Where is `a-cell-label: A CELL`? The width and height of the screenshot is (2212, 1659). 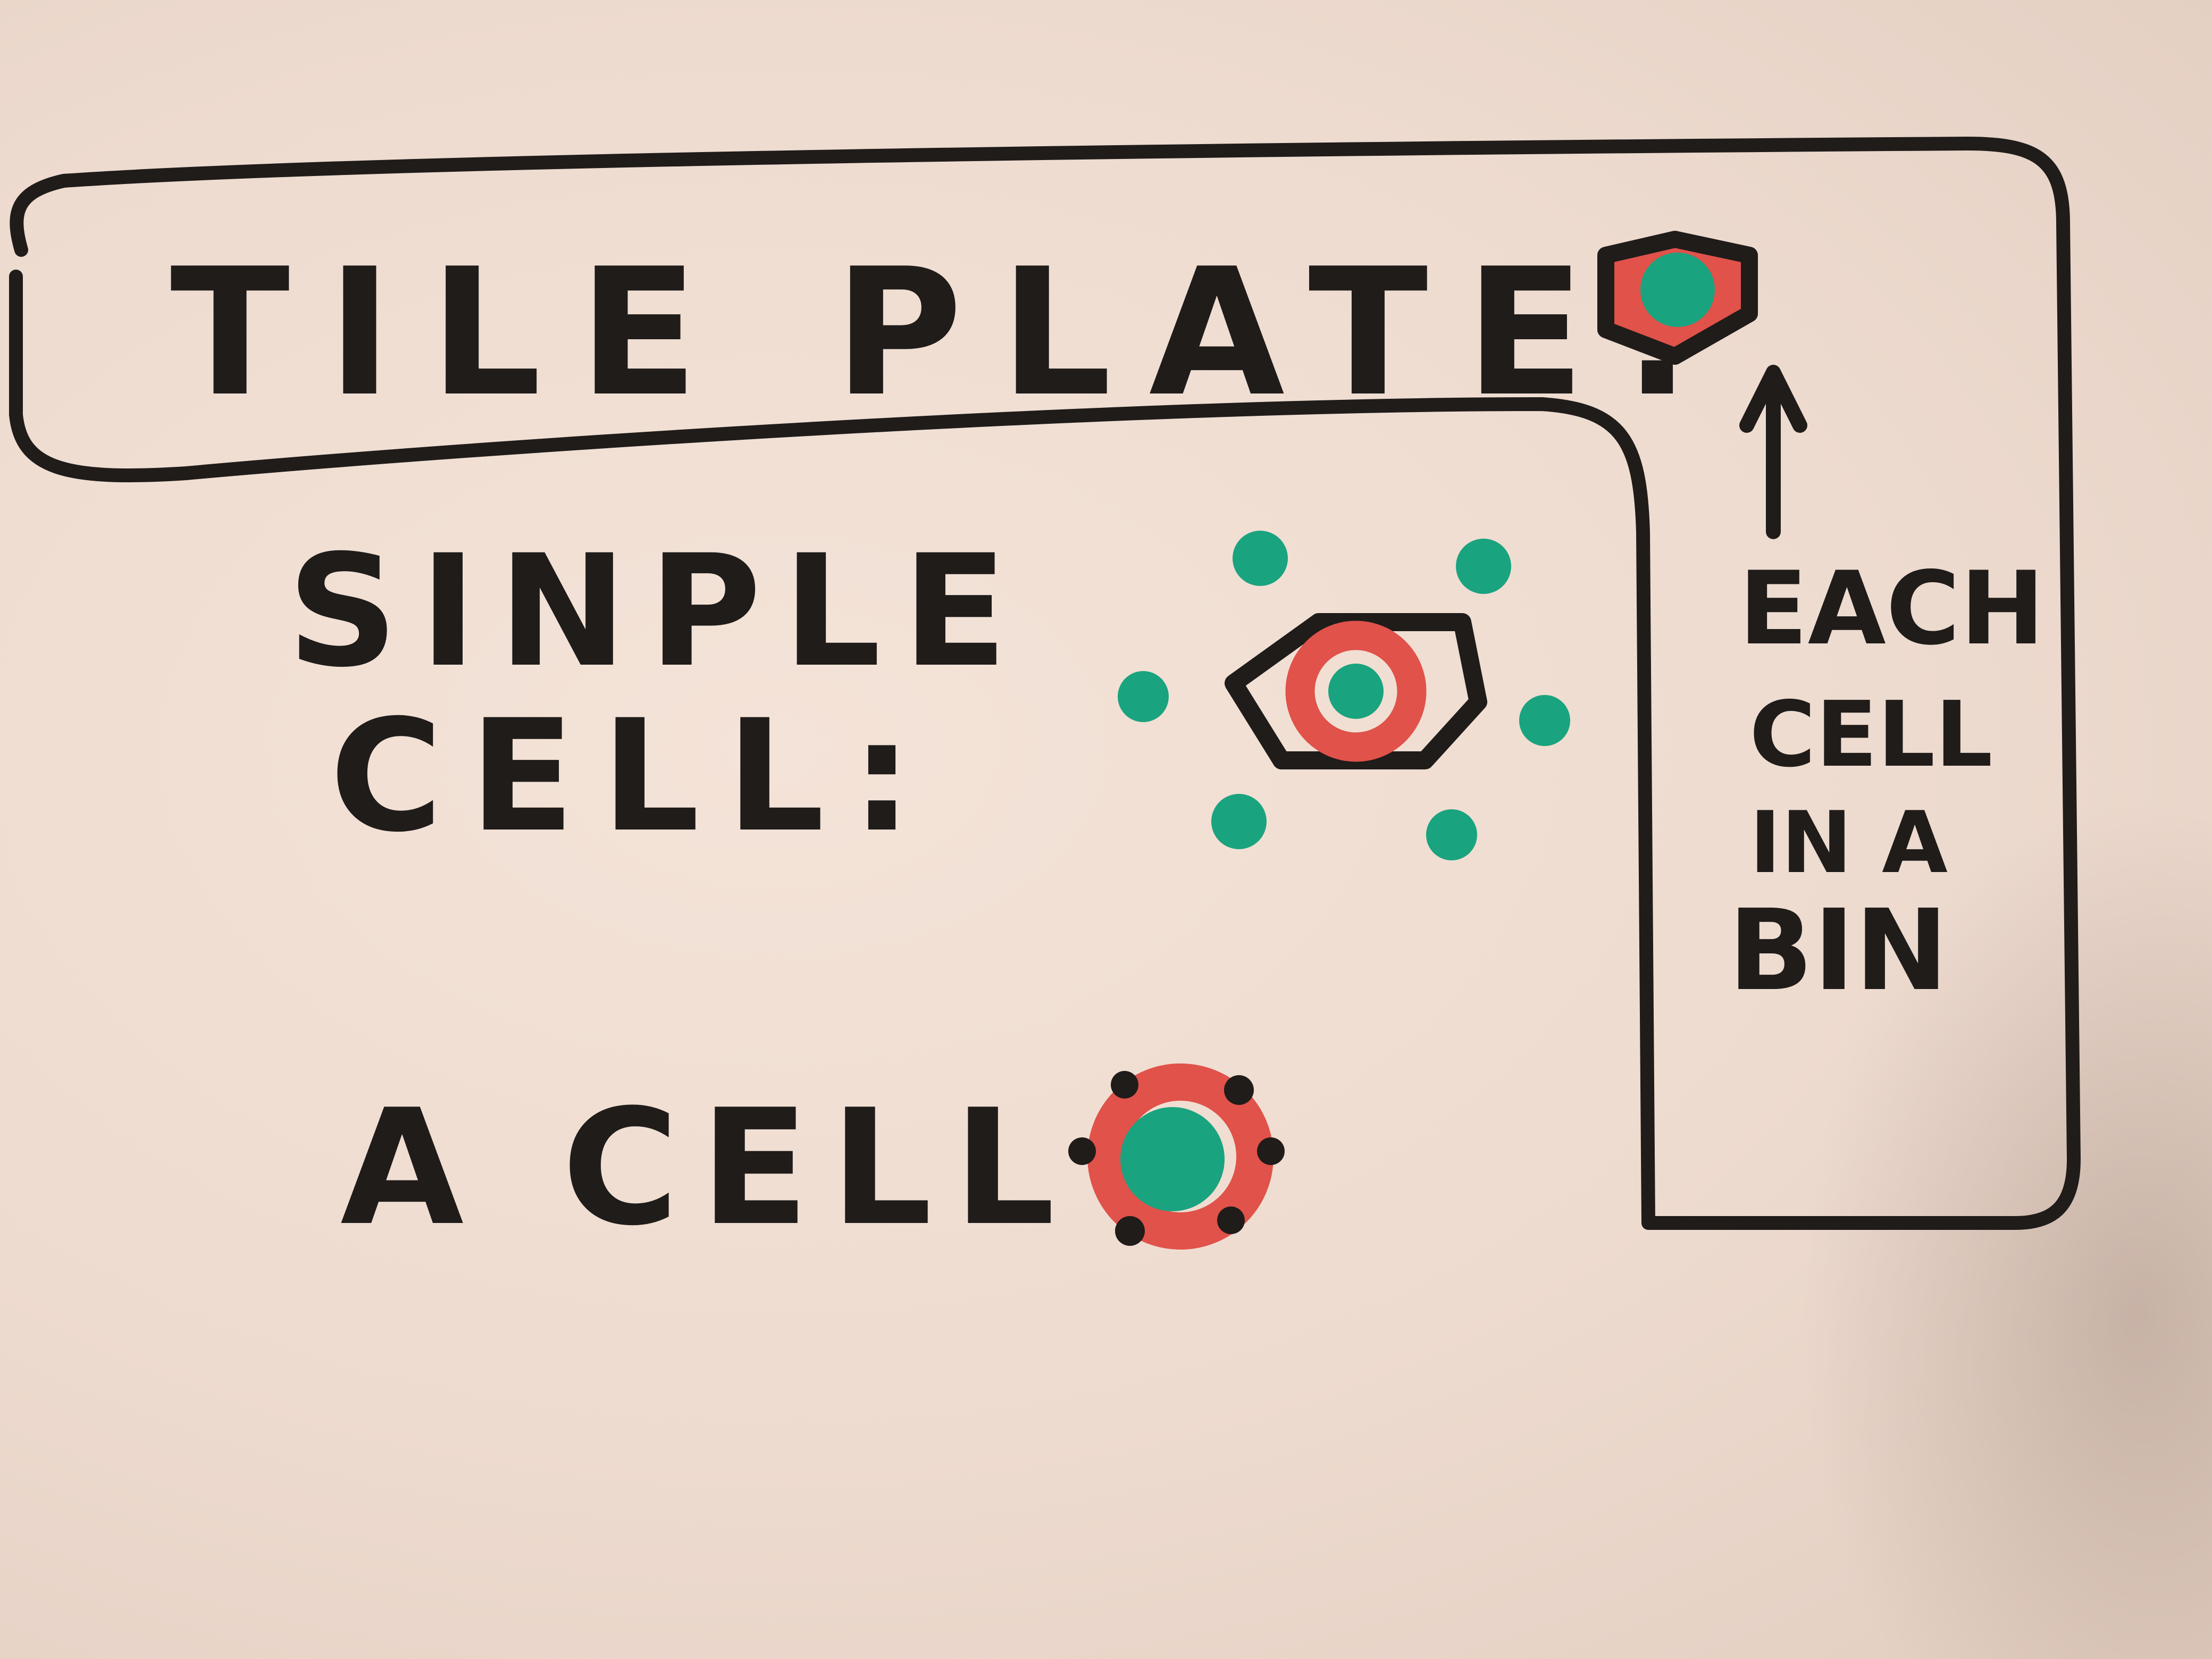 a-cell-label: A CELL is located at coordinates (708, 1168).